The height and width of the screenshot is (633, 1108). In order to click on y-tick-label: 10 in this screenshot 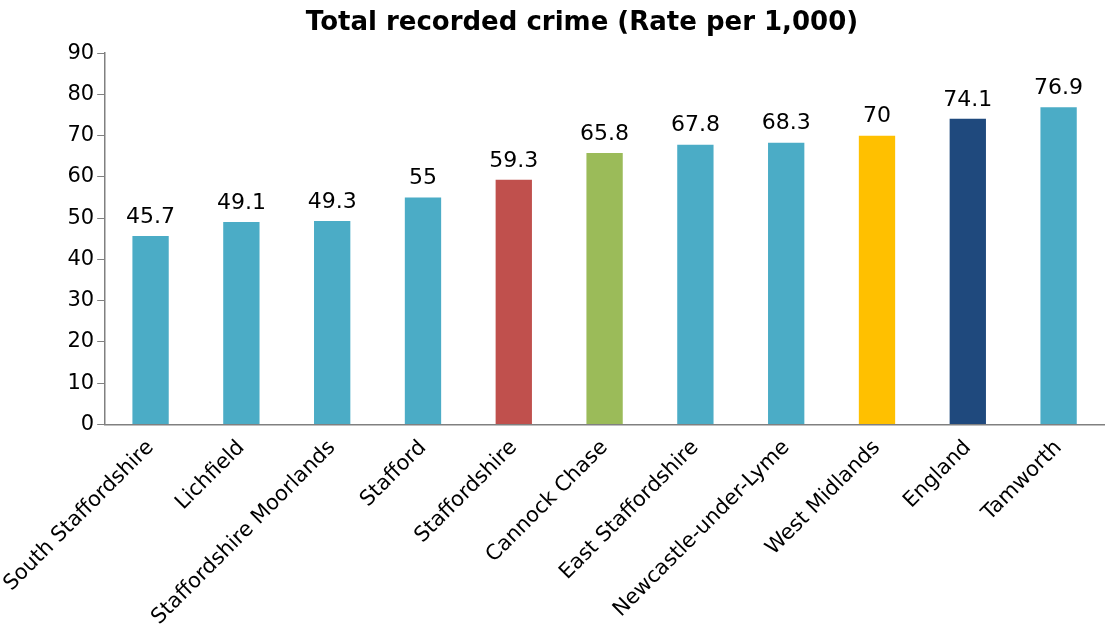, I will do `click(81, 381)`.